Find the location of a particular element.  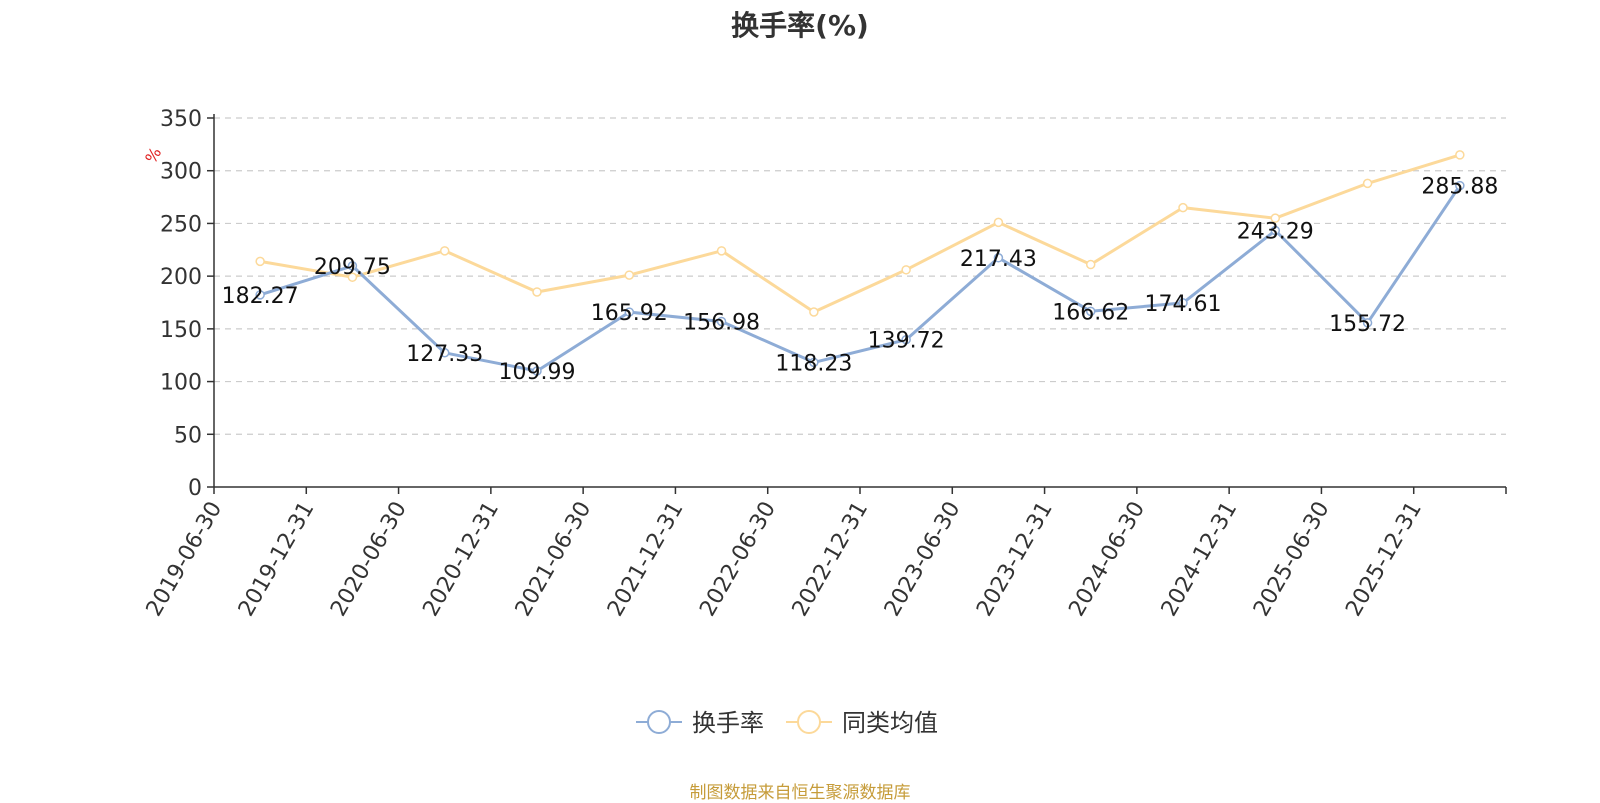

data-label-6: 118.23 is located at coordinates (813, 363).